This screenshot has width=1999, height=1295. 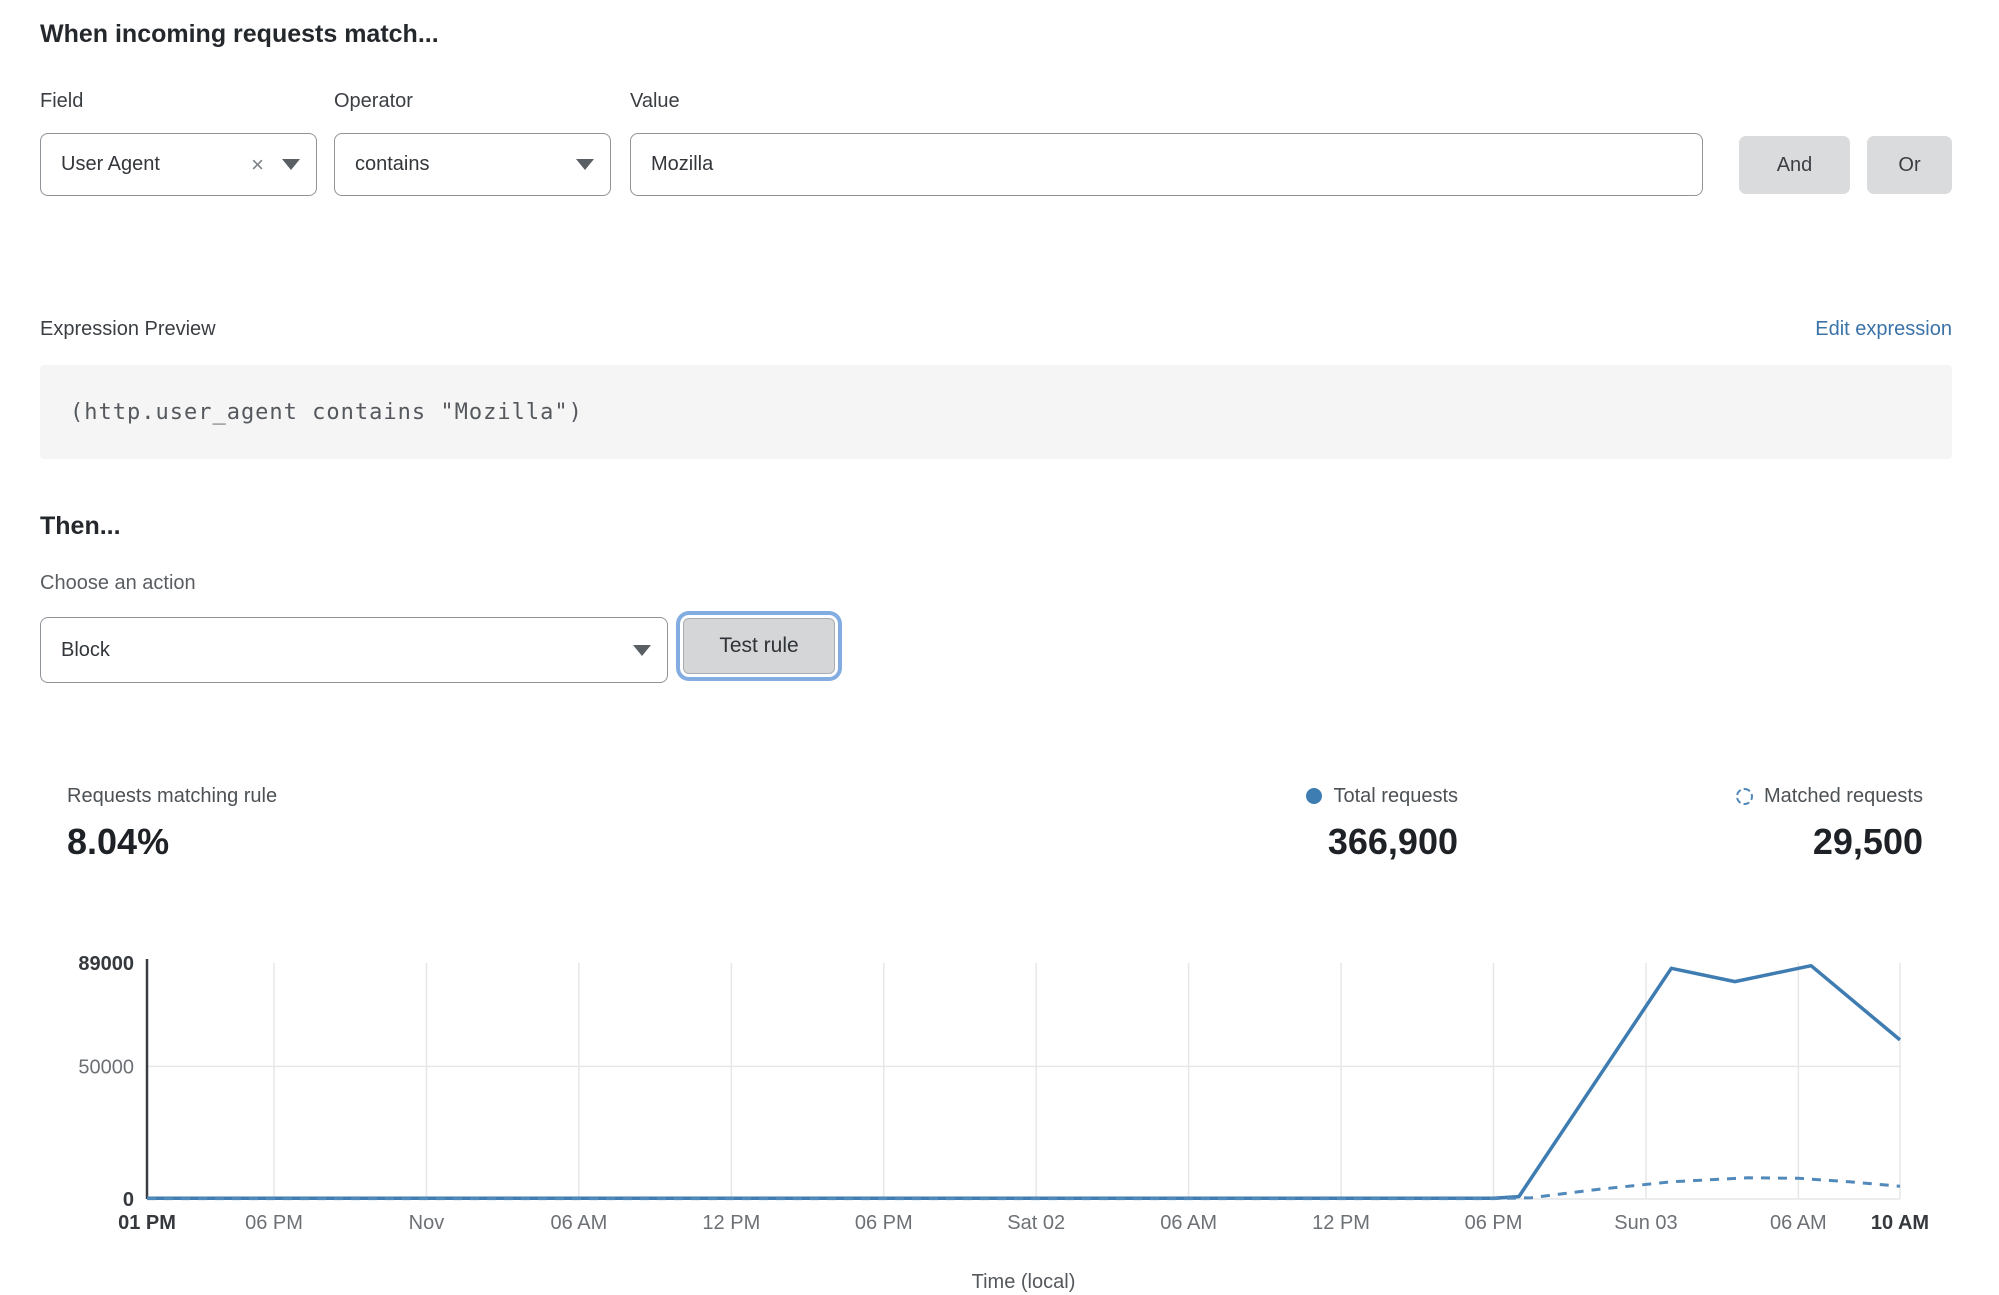 What do you see at coordinates (172, 795) in the screenshot?
I see `stat-matching-label: Requests matching rule` at bounding box center [172, 795].